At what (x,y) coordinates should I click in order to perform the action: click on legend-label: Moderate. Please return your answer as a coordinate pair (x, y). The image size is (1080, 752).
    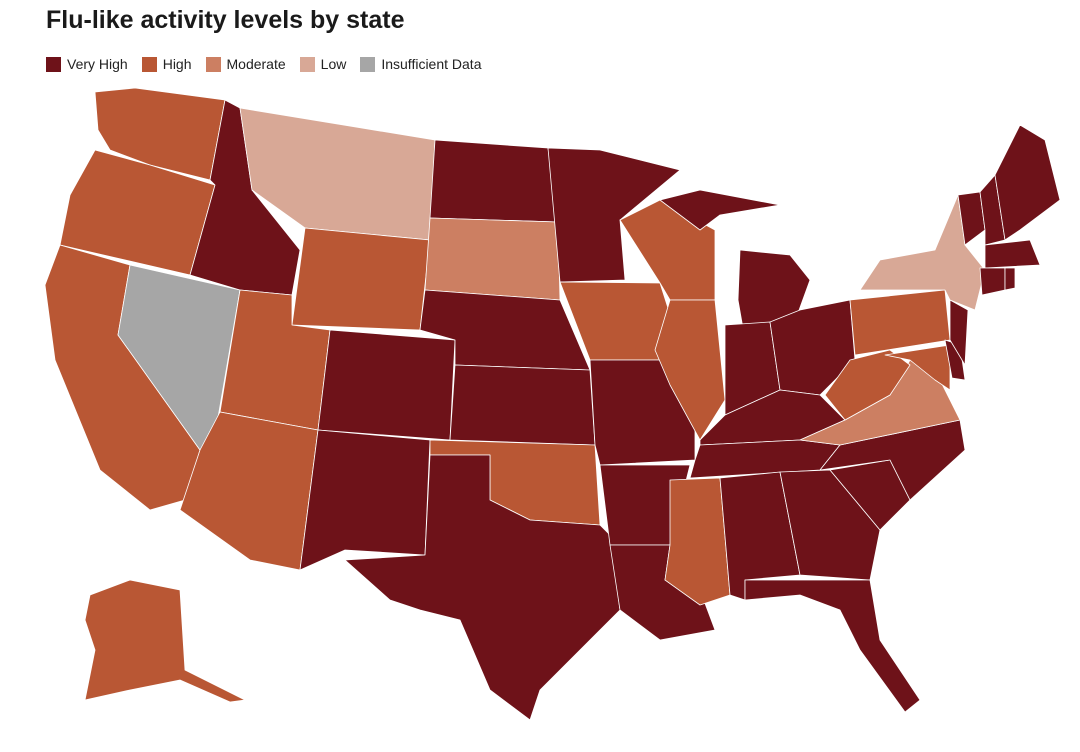
    Looking at the image, I should click on (256, 64).